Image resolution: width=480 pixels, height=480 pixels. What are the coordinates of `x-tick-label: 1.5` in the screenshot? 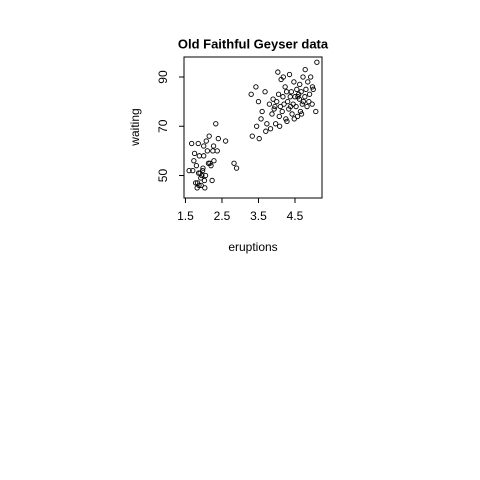 It's located at (185, 216).